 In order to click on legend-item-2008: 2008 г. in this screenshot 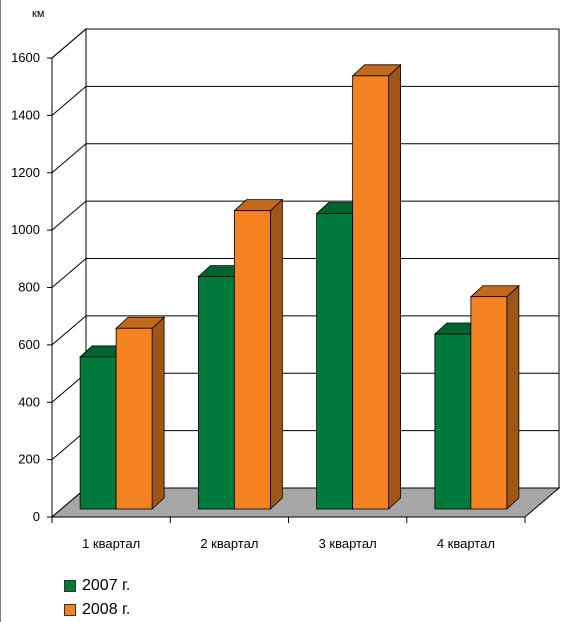, I will do `click(97, 610)`.